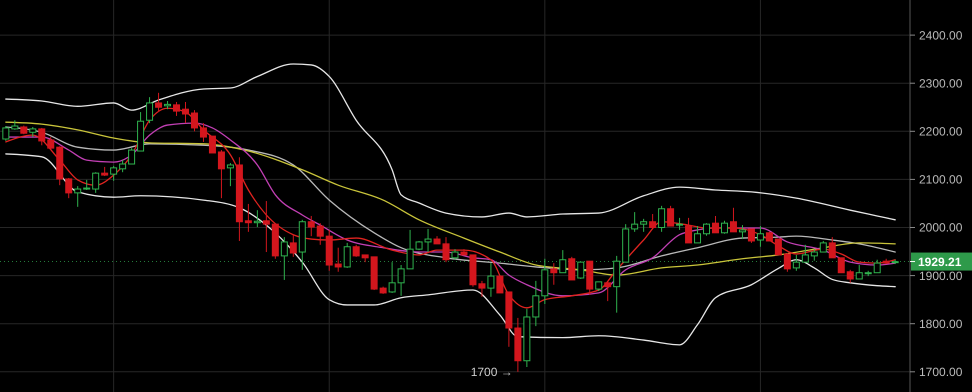  I want to click on y-tick-label: 2200.00, so click(941, 131).